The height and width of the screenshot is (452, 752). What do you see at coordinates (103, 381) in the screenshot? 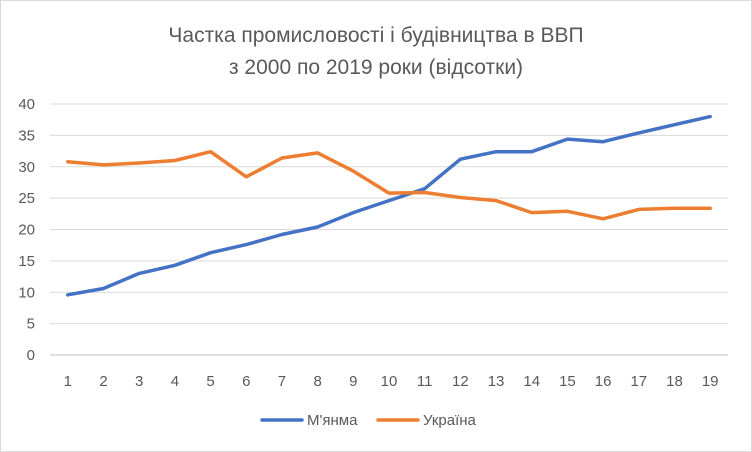
I see `x-tick-label: 2` at bounding box center [103, 381].